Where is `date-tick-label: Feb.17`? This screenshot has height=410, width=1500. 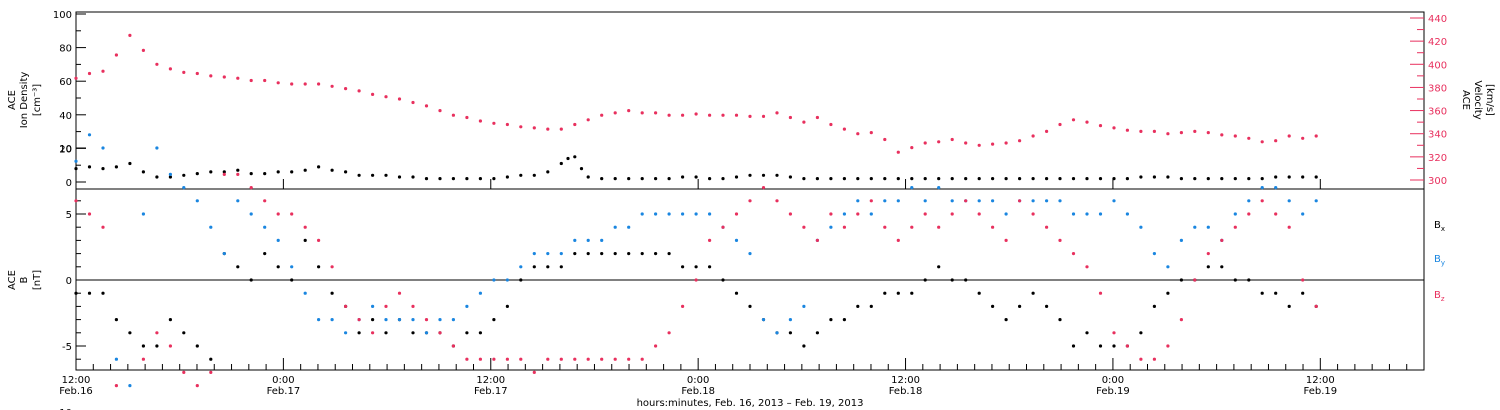 date-tick-label: Feb.17 is located at coordinates (284, 391).